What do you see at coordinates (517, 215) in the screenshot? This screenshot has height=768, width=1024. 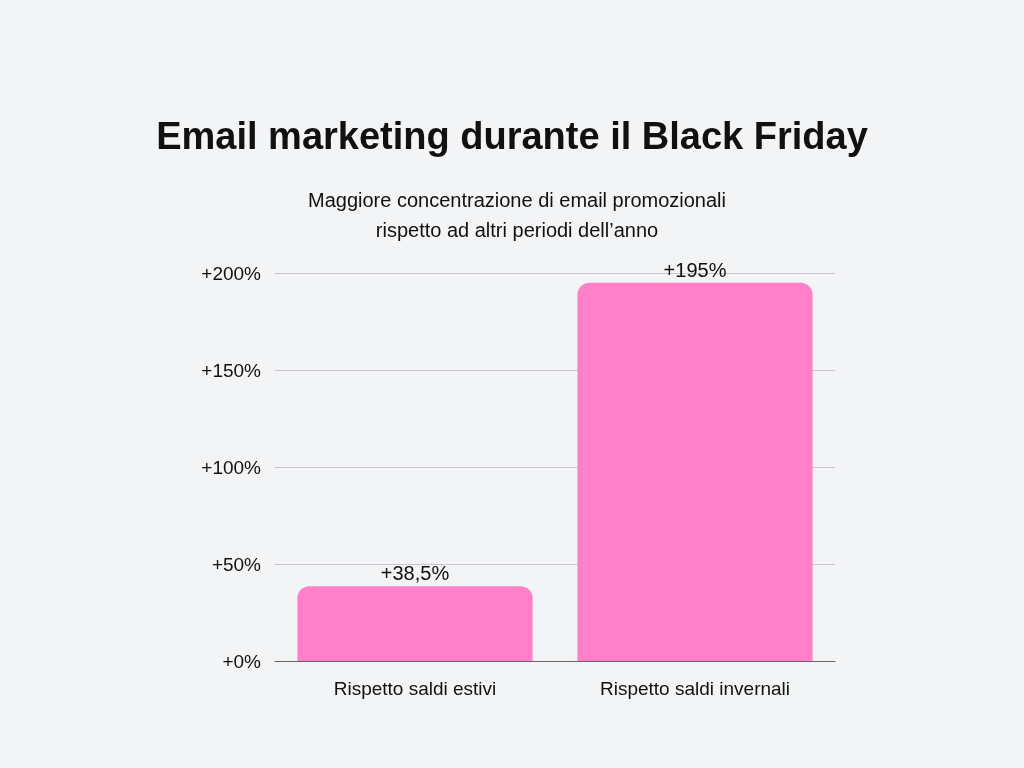 I see `chart-subtitle: Maggiore concentrazione di email promozionali rispetto ad altri periodi dell’anno` at bounding box center [517, 215].